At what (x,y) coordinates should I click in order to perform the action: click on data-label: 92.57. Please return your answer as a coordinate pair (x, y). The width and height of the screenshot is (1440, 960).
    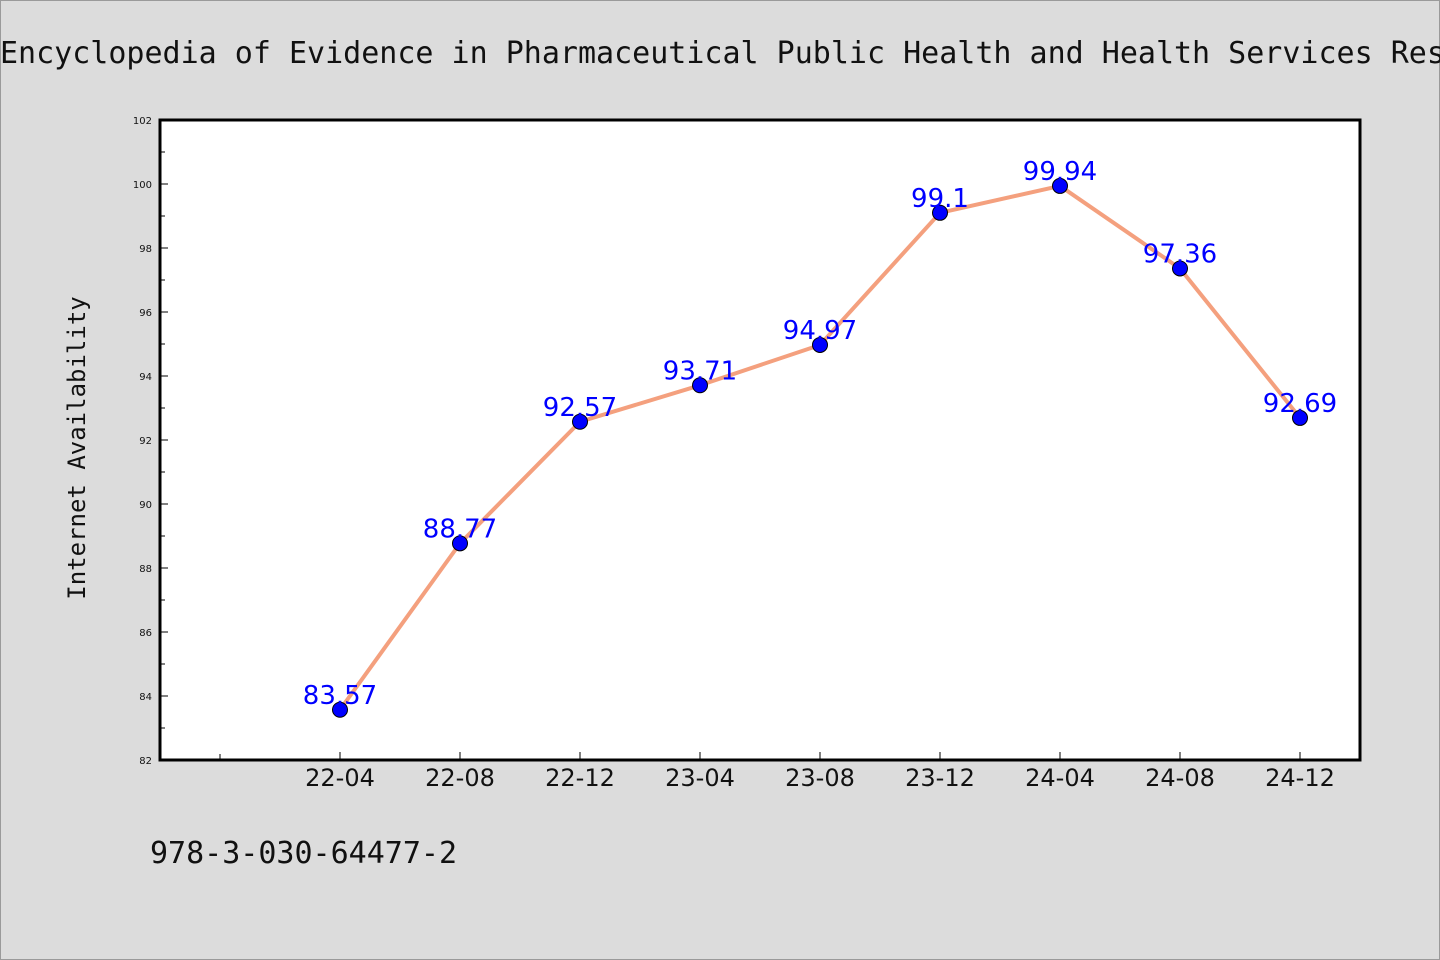
    Looking at the image, I should click on (580, 408).